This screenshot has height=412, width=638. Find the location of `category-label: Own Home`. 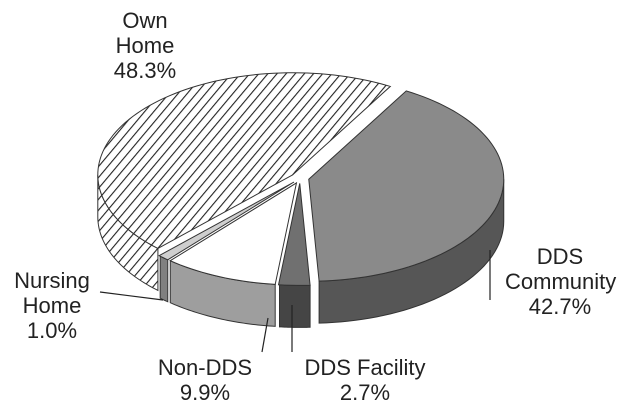

category-label: Own Home is located at coordinates (145, 33).